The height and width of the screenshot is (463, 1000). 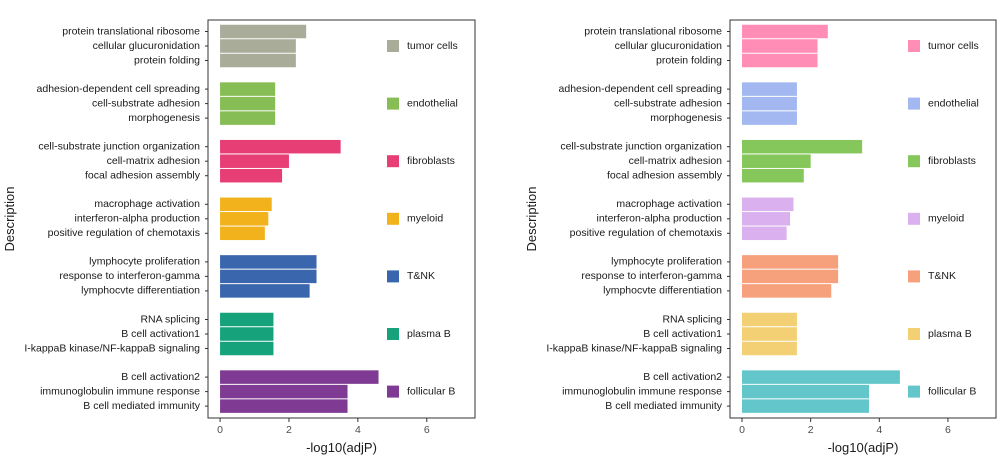 What do you see at coordinates (289, 430) in the screenshot?
I see `x-tick-label: 2` at bounding box center [289, 430].